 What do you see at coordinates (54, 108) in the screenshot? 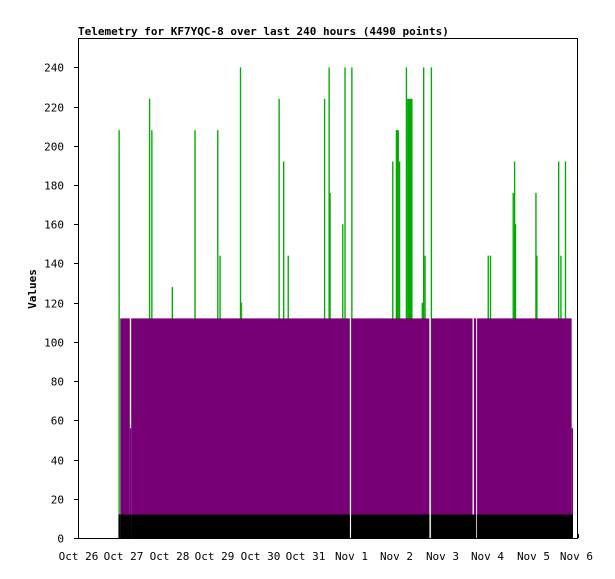
I see `y-tick-label-220: 220` at bounding box center [54, 108].